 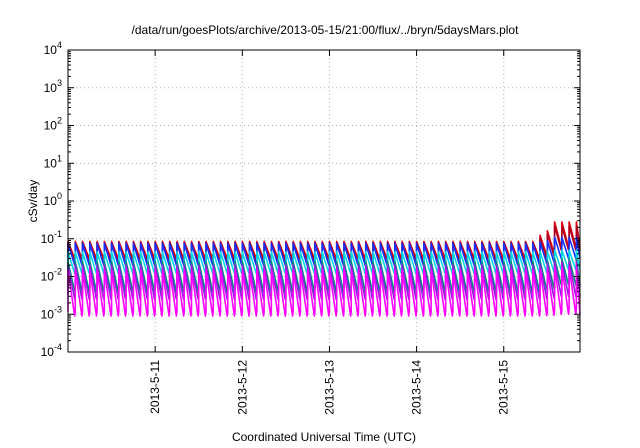 I want to click on x-tick-label: 2013-5-13, so click(x=329, y=387).